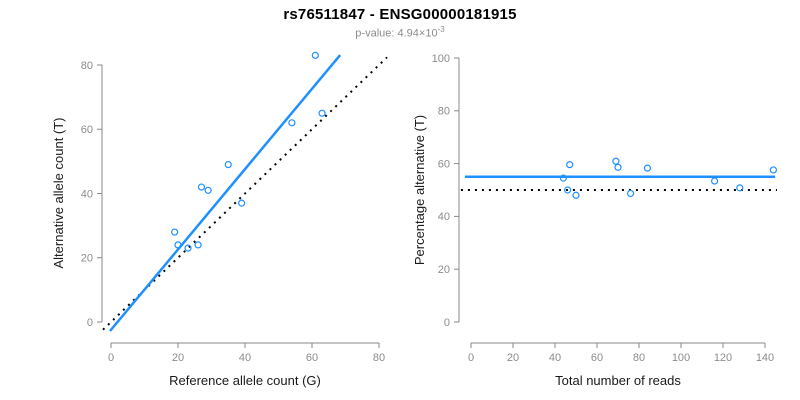  Describe the element at coordinates (441, 59) in the screenshot. I see `y-tick-label: 100` at that location.